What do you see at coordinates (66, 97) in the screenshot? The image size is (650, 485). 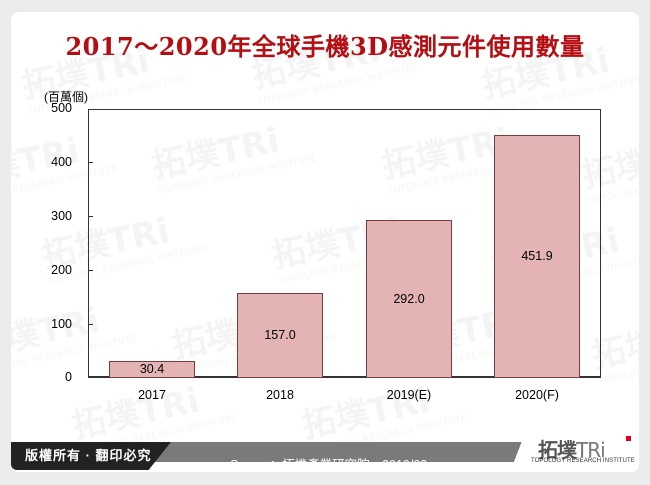 I see `y-axis-unit-label: (百萬個)` at bounding box center [66, 97].